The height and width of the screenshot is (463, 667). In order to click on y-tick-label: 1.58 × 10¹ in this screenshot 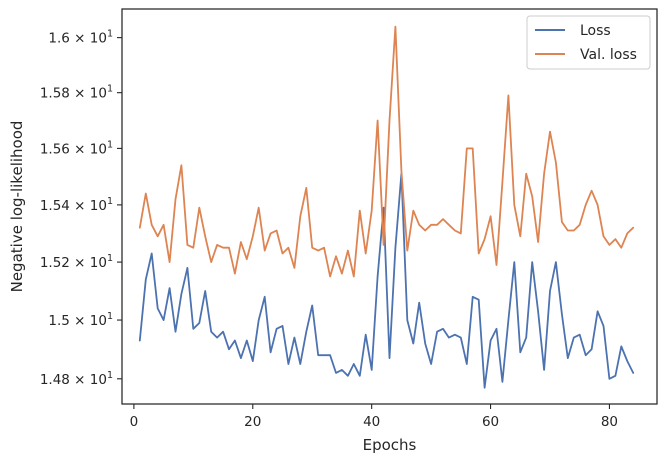, I will do `click(76, 93)`.